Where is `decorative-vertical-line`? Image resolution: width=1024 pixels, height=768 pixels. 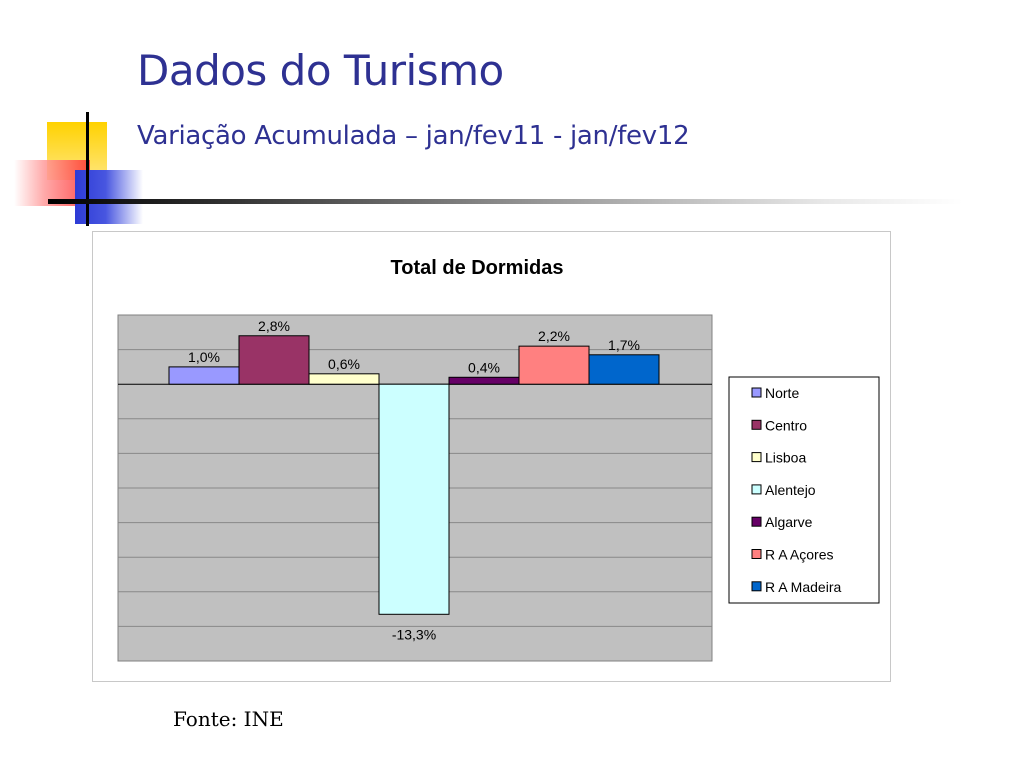
decorative-vertical-line is located at coordinates (87, 169).